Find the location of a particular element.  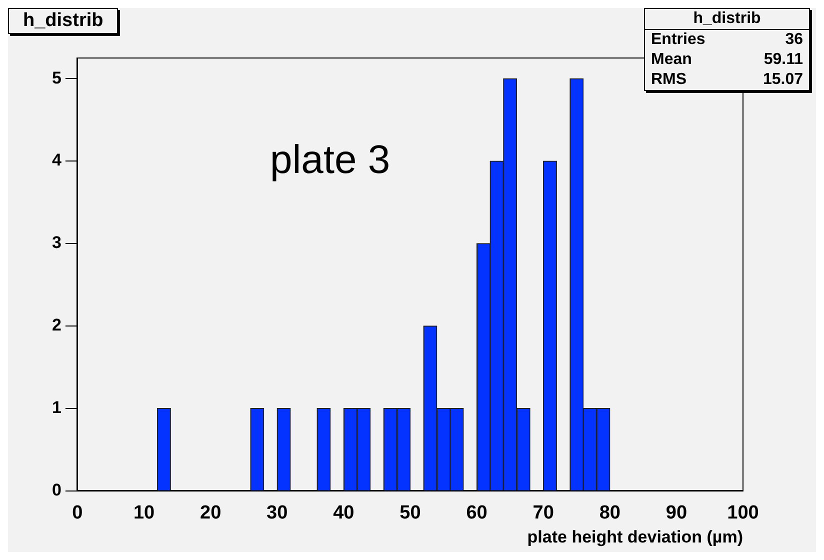

text: 59.11 is located at coordinates (783, 60).